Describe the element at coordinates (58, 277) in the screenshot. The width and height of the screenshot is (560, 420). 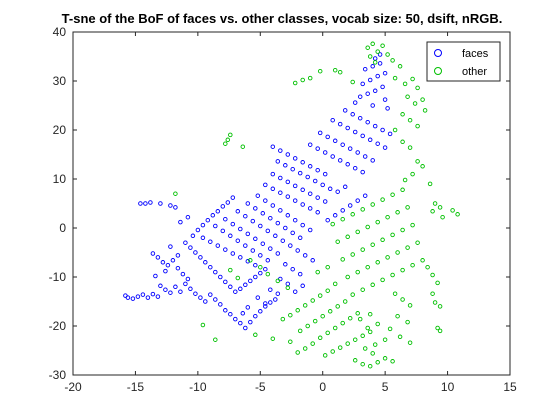
I see `y-tick-label: -10` at that location.